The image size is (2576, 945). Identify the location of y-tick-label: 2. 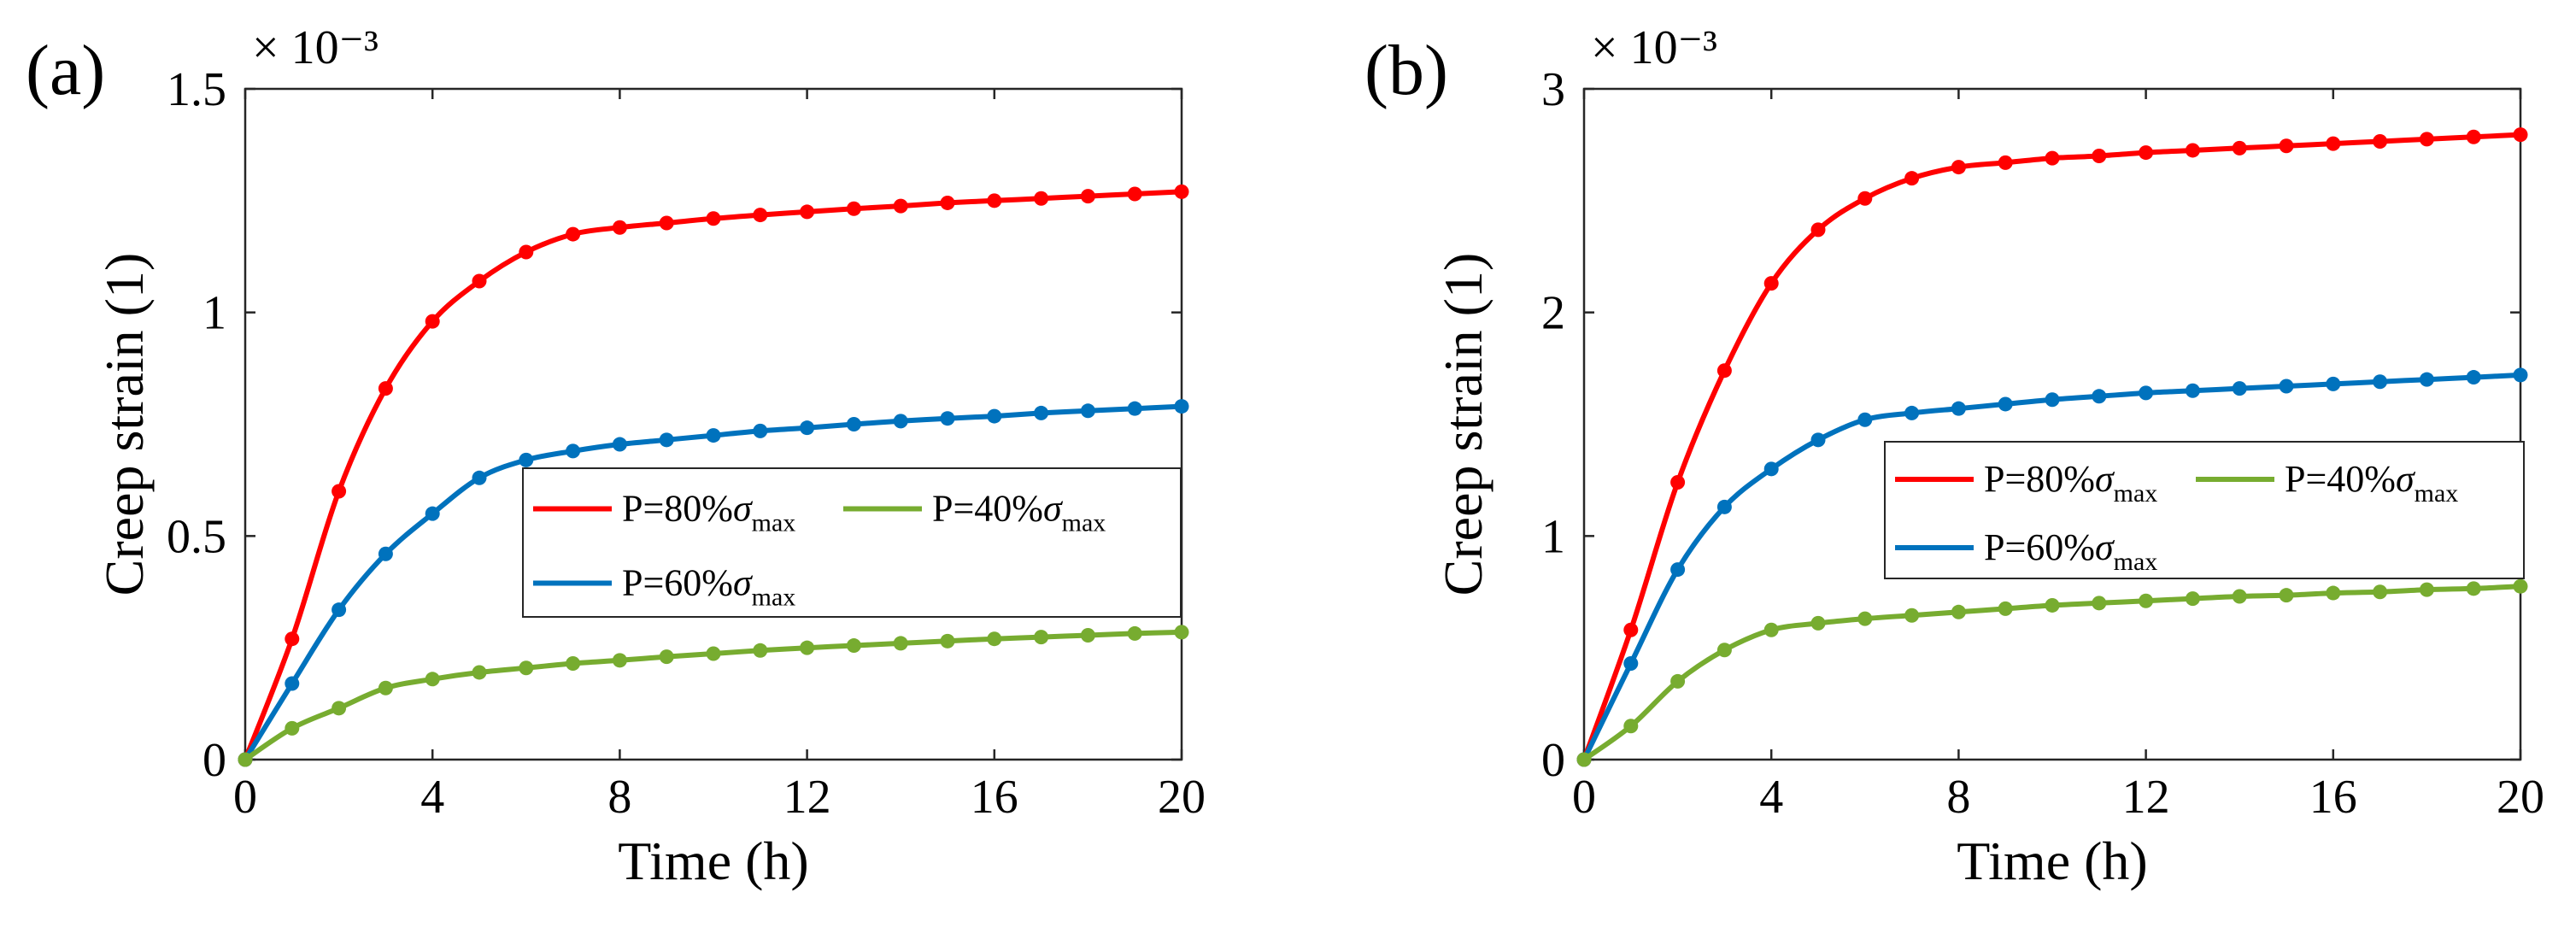
(1553, 313).